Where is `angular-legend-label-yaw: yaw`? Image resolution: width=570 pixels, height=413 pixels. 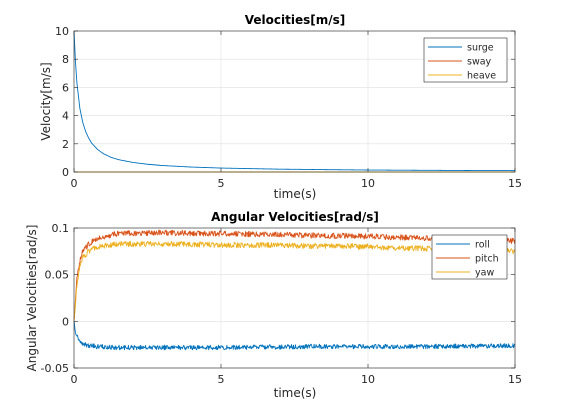 angular-legend-label-yaw: yaw is located at coordinates (484, 273).